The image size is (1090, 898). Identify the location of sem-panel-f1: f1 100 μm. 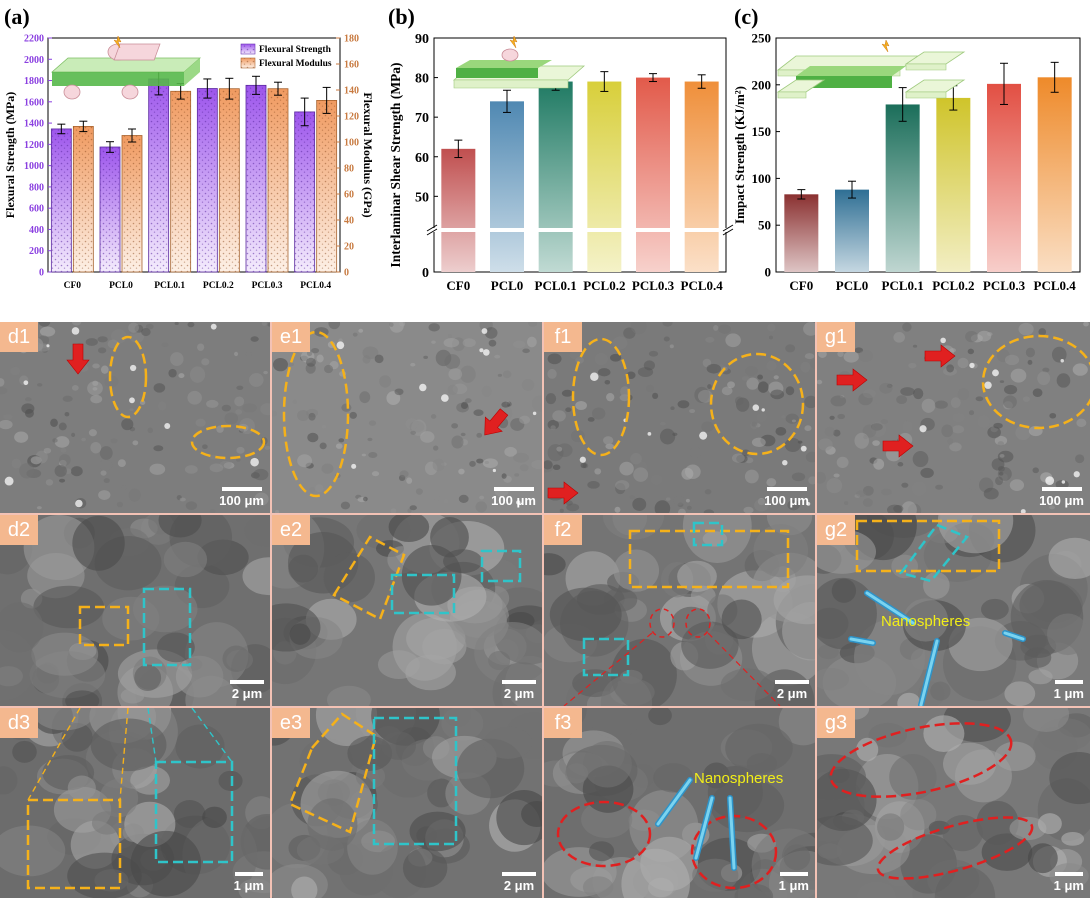
(679, 417).